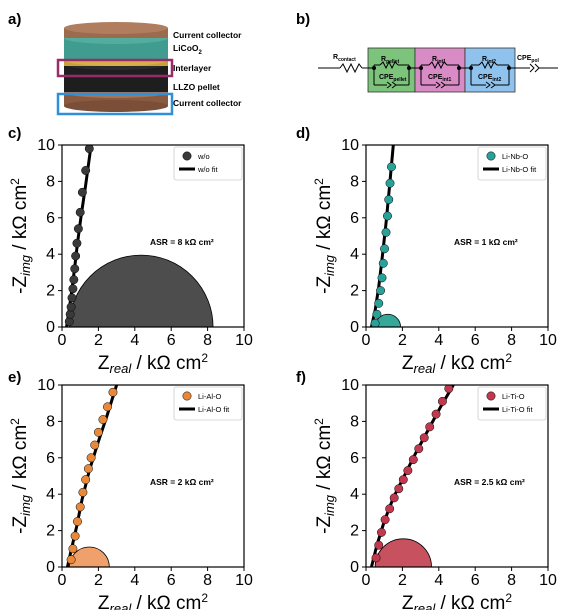 The image size is (562, 610). What do you see at coordinates (187, 396) in the screenshot?
I see `legend-marker` at bounding box center [187, 396].